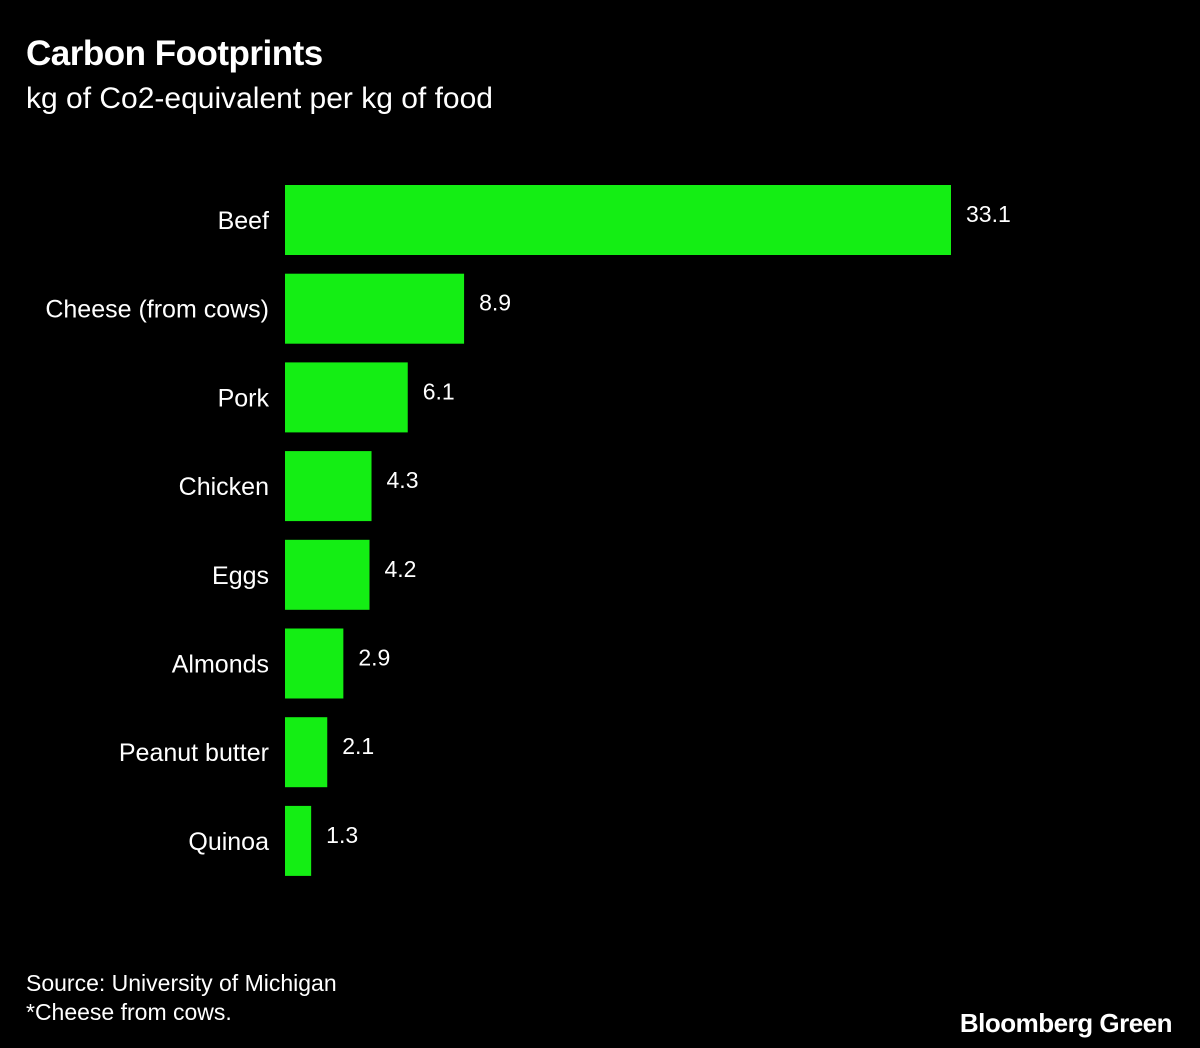  I want to click on category-label-cheese-from-cows: Cheese (from cows), so click(157, 310).